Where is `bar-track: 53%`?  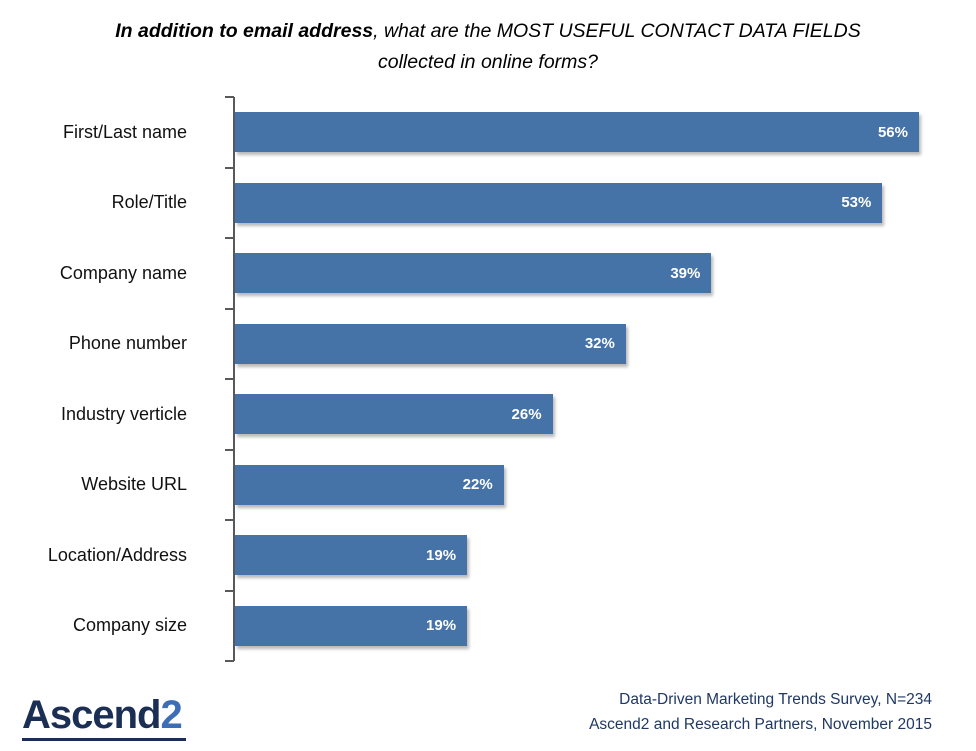
bar-track: 53% is located at coordinates (577, 203).